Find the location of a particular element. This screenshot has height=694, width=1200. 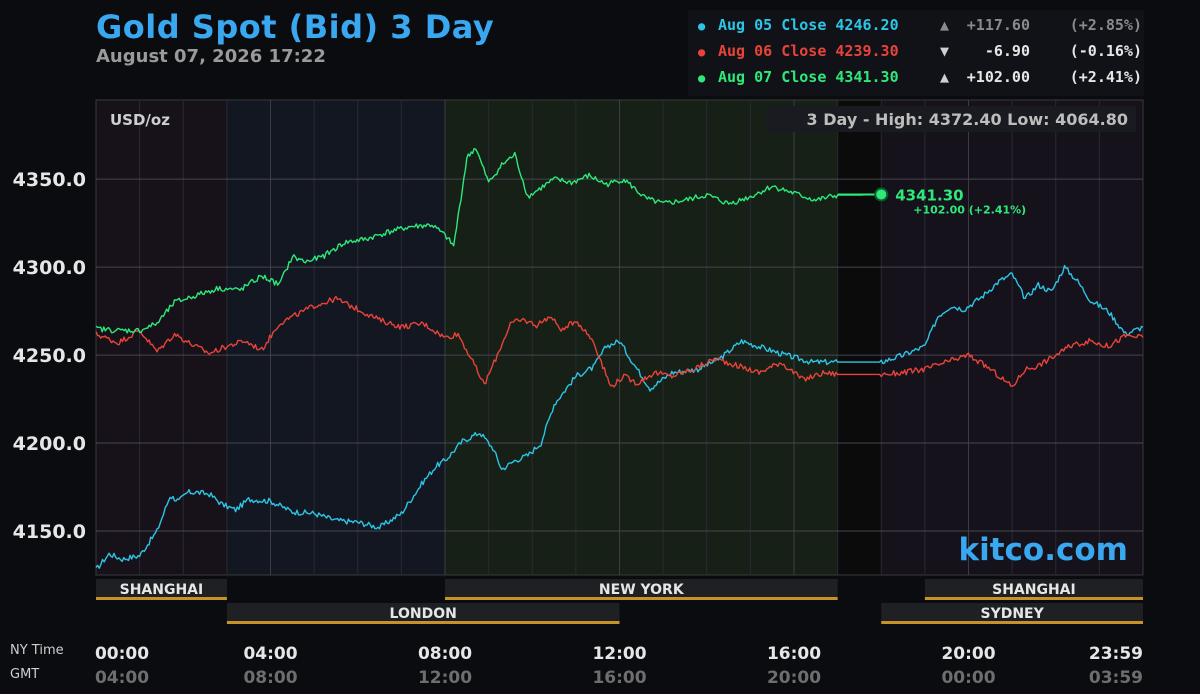

range-label: 3 Day - High: 4372.40 Low: 4064.80 is located at coordinates (967, 119).